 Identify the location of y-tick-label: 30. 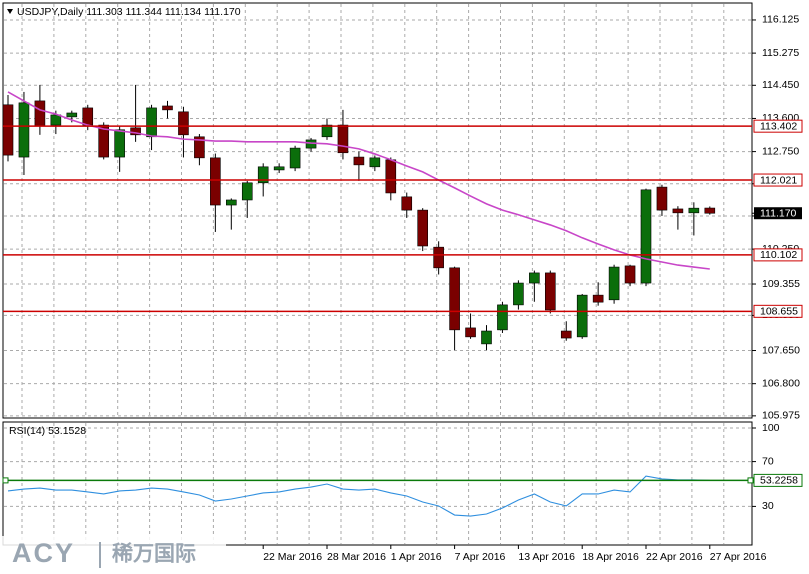
(768, 506).